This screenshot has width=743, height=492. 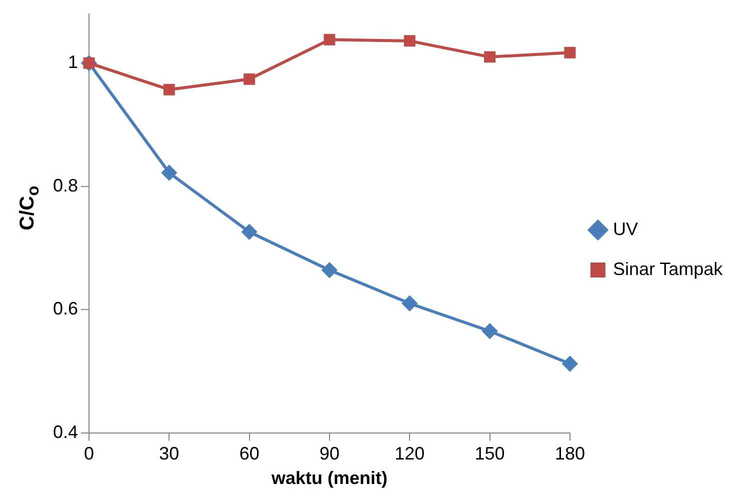 I want to click on x-tick-label: 30, so click(x=169, y=454).